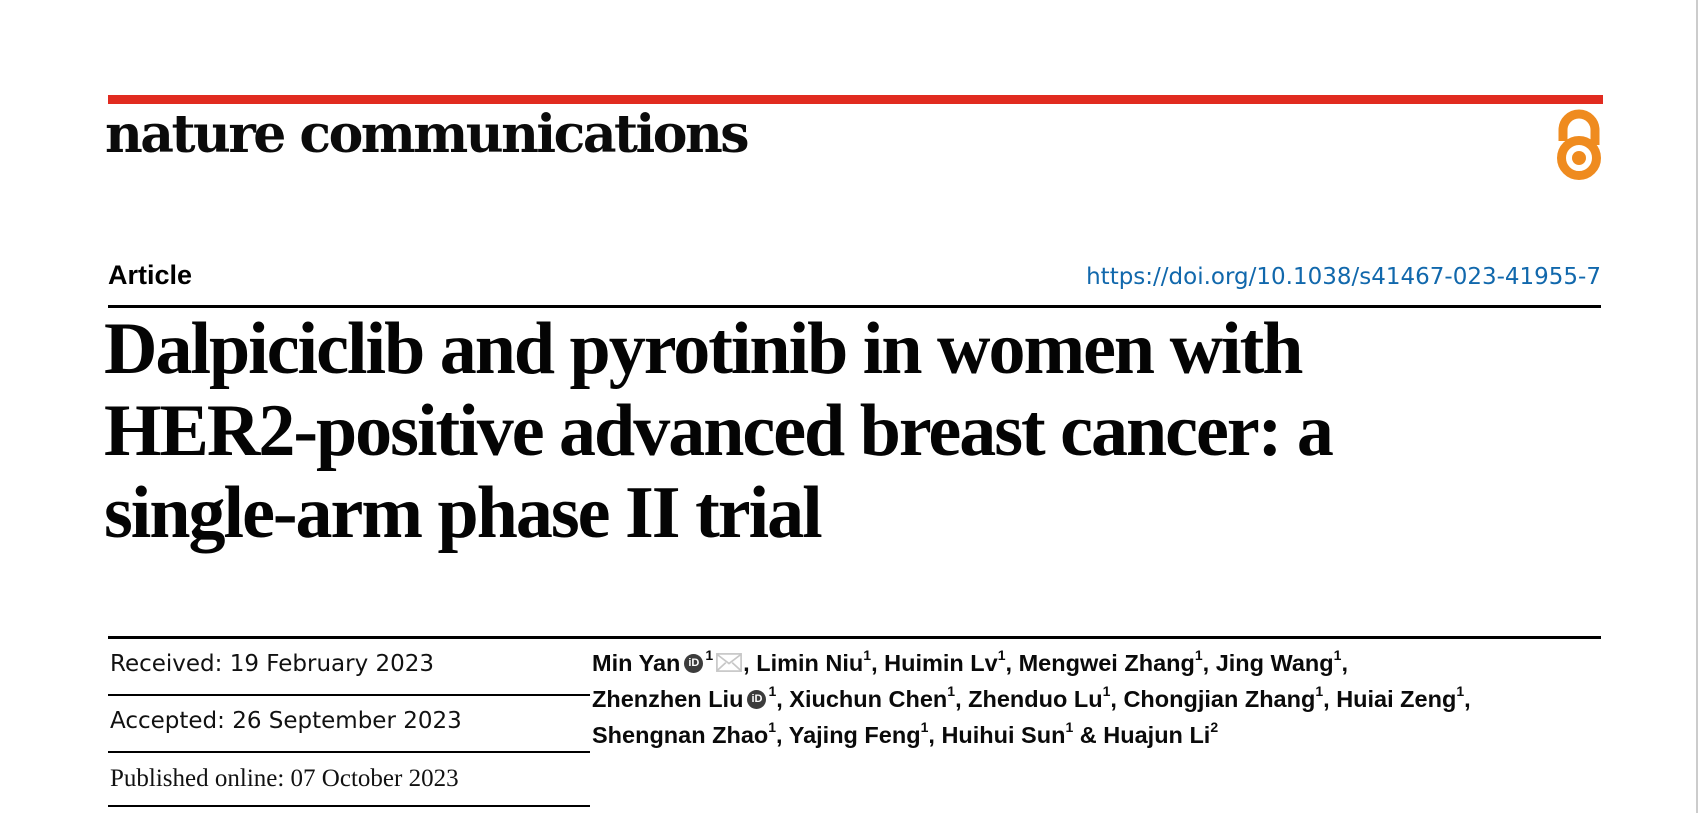 The image size is (1701, 813). I want to click on journal-logo: nature communications, so click(427, 134).